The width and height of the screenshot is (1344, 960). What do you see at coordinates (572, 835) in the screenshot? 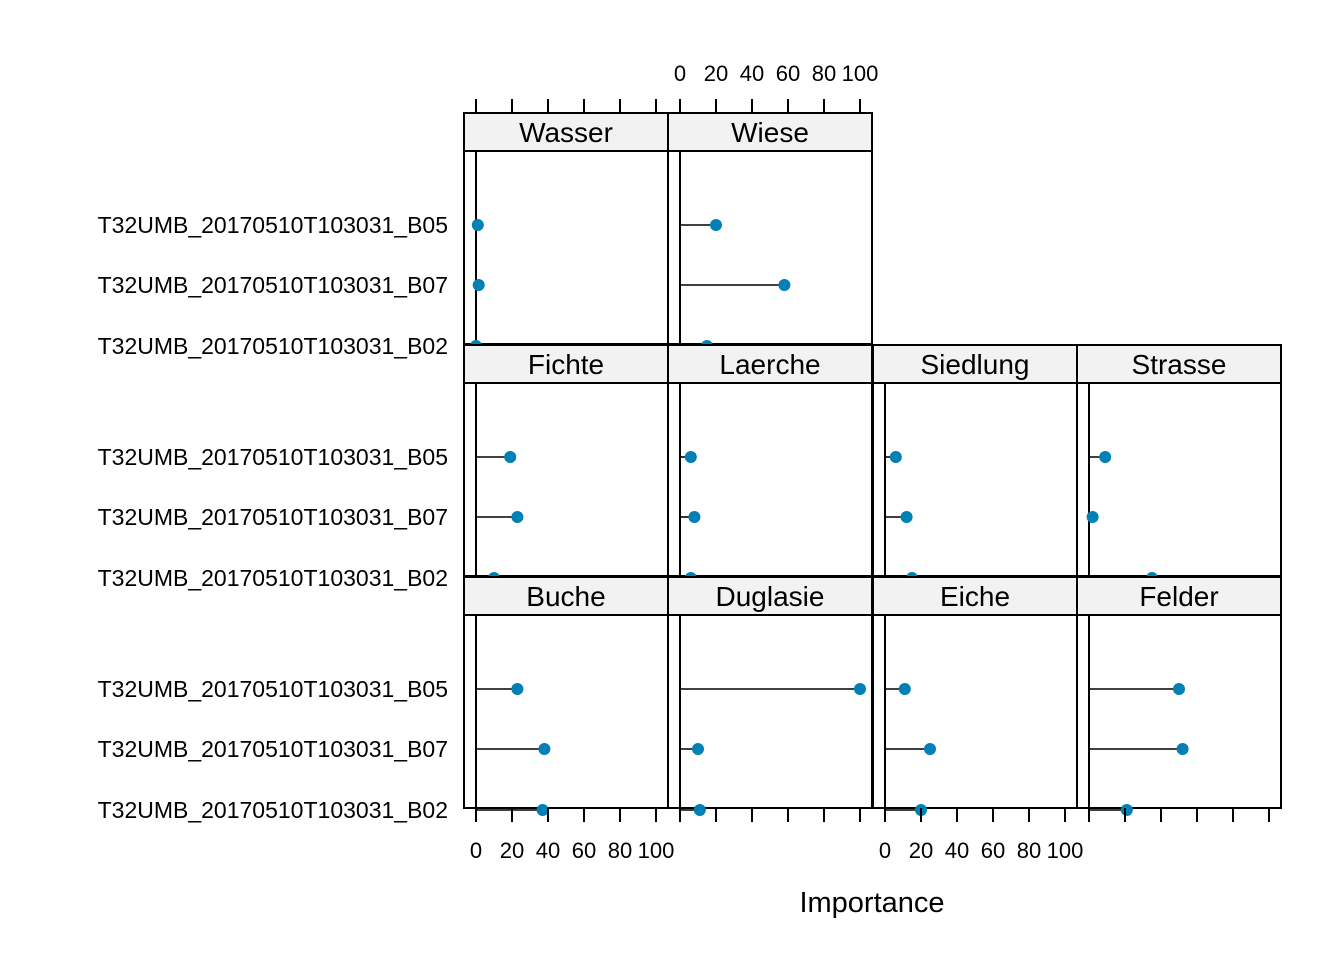
I see `x-axis-bottom-col0: 0 20 40 60 80 100` at bounding box center [572, 835].